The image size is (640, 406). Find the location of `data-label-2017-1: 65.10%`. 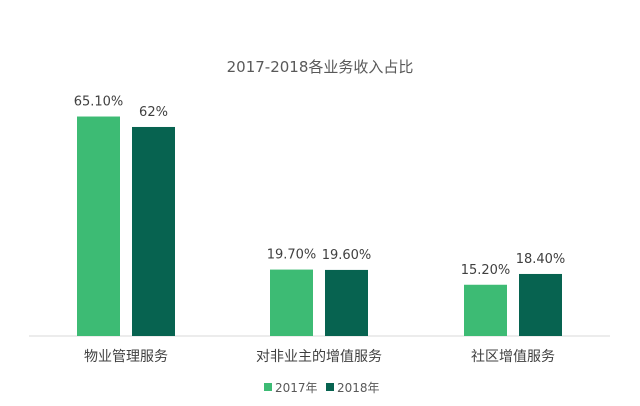

data-label-2017-1: 65.10% is located at coordinates (99, 102).